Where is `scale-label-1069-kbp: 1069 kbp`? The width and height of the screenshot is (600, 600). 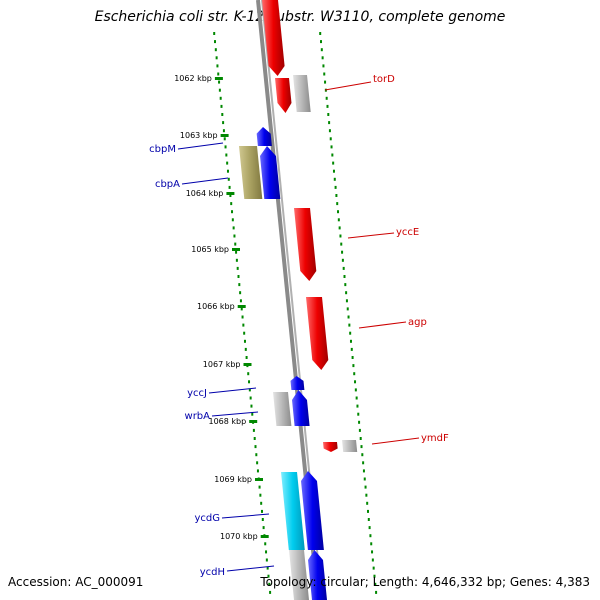 scale-label-1069-kbp: 1069 kbp is located at coordinates (233, 479).